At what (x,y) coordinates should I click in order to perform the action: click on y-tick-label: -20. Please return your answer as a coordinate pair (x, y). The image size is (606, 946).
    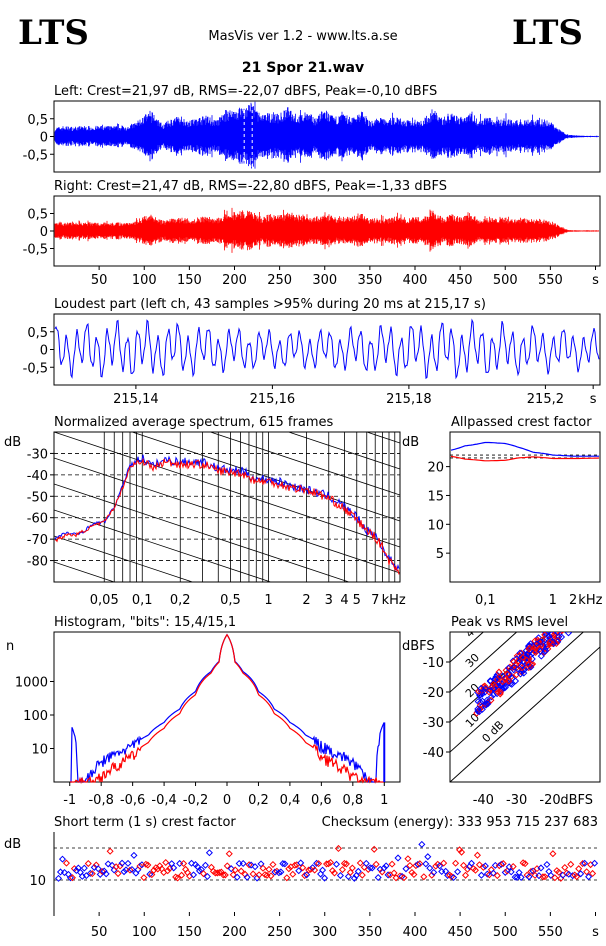
    Looking at the image, I should click on (433, 693).